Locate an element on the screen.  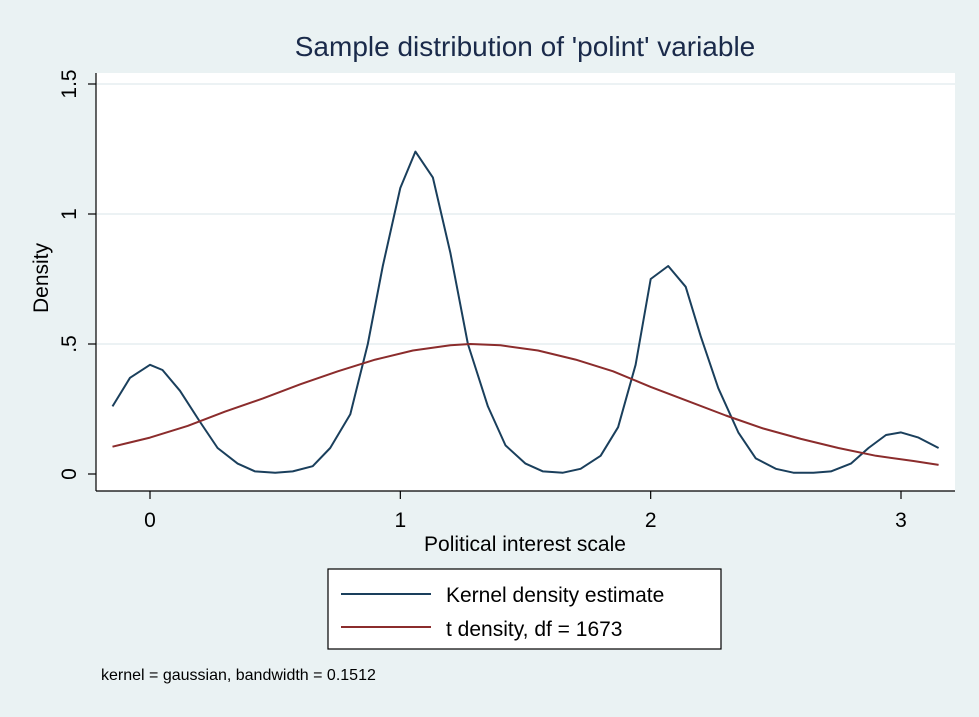
x-tick-label: 2 is located at coordinates (651, 520).